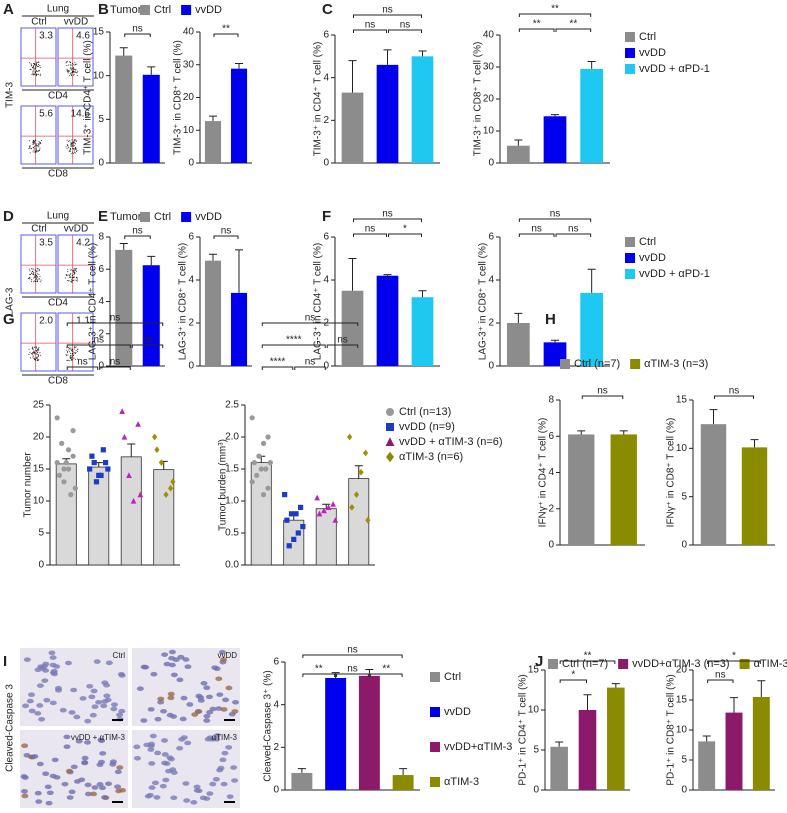  I want to click on quadrant-value: 4.2, so click(83, 243).